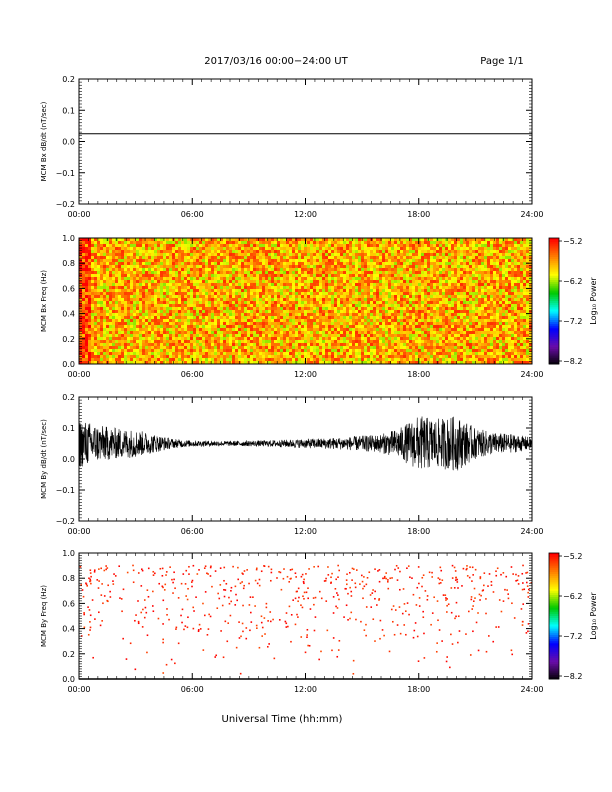 This screenshot has height=792, width=612. I want to click on colorbar-tick-label: −5.2, so click(572, 241).